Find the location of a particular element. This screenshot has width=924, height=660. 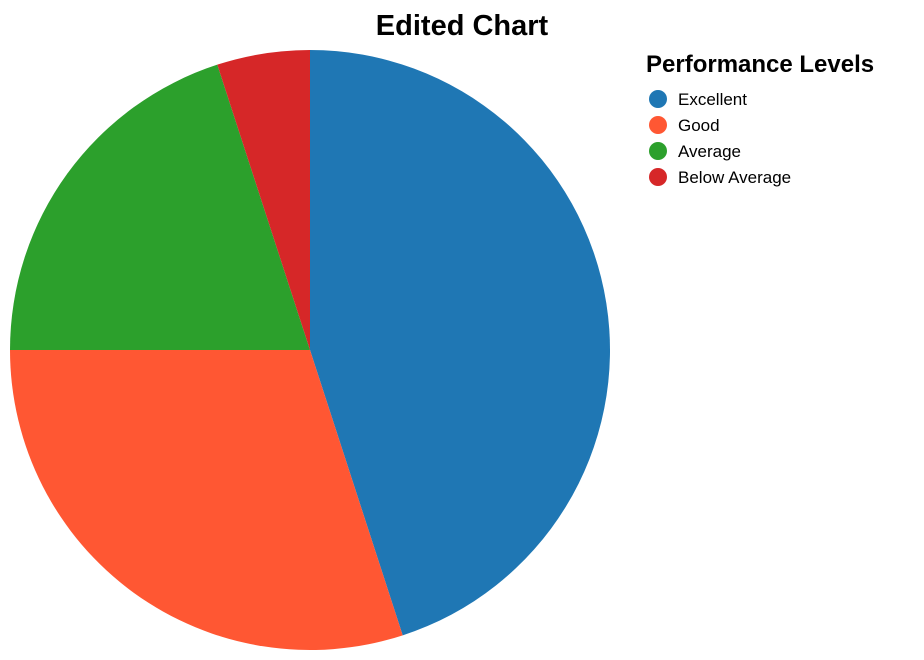

legend-items: Excellent Good Average Below Average is located at coordinates (720, 138).